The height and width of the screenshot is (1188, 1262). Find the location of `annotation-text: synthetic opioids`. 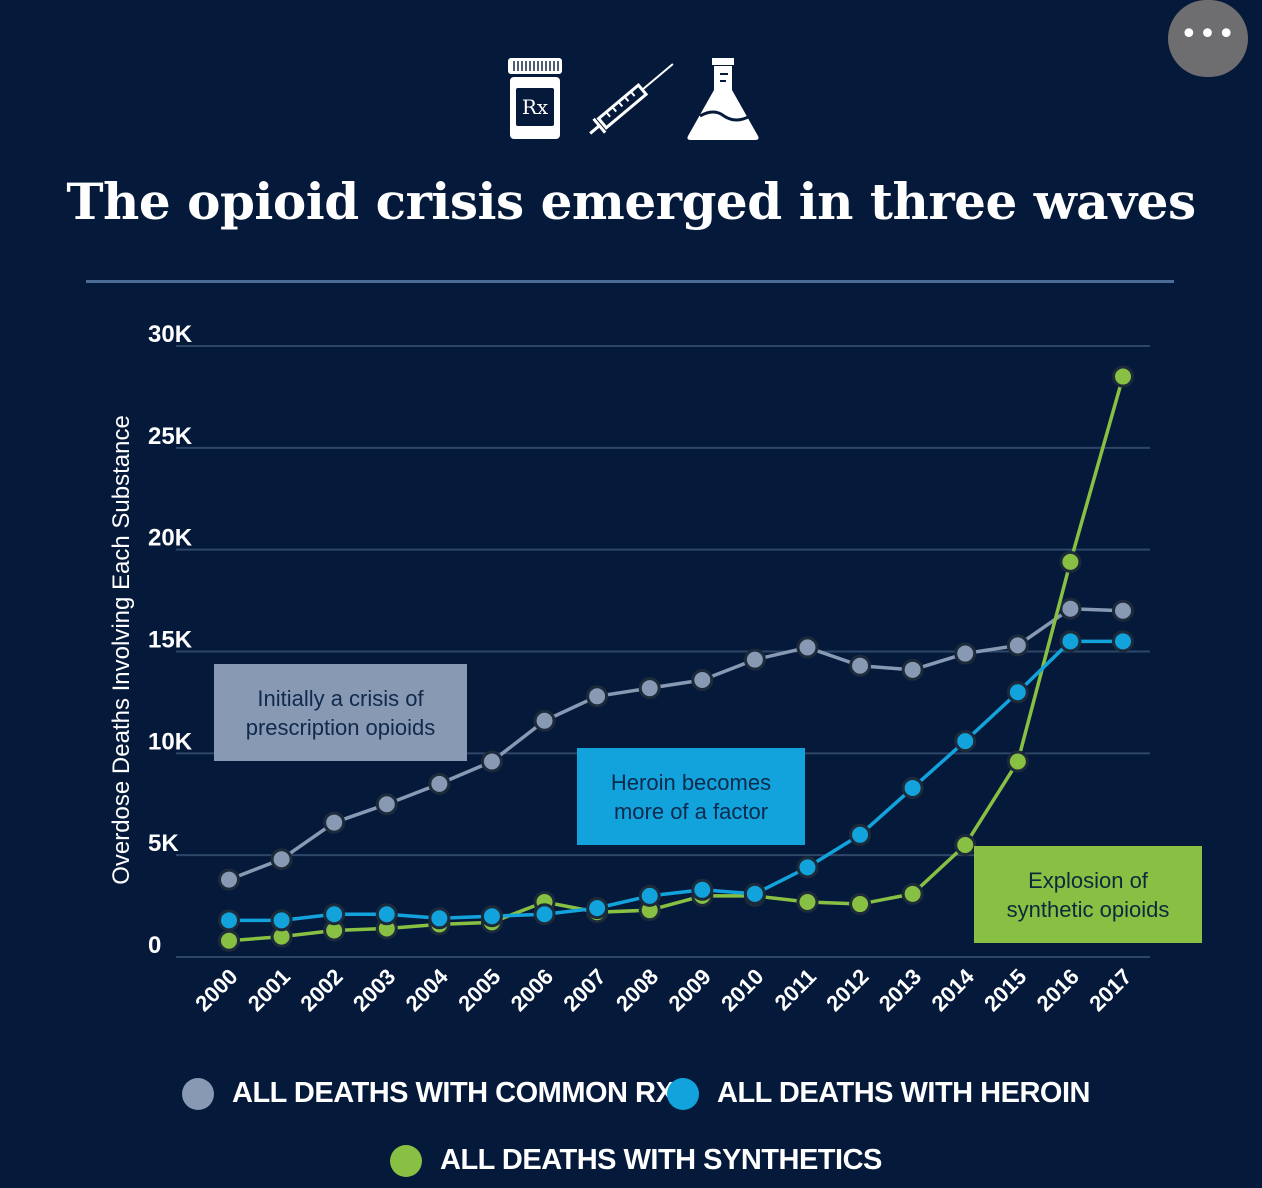

annotation-text: synthetic opioids is located at coordinates (1088, 909).